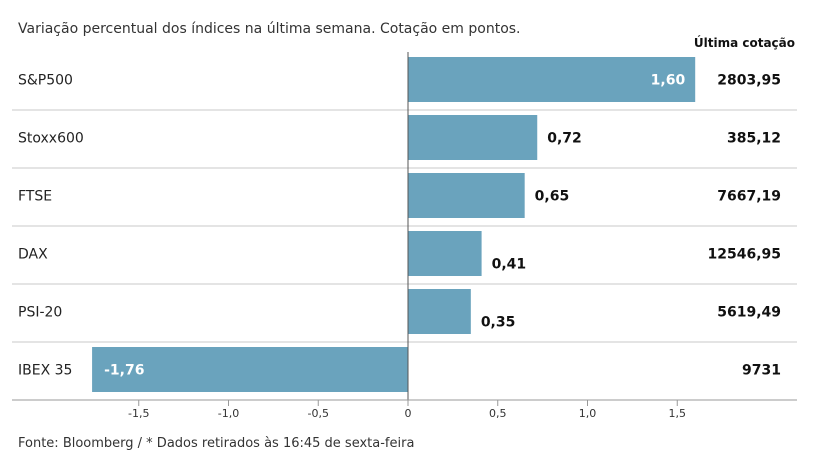 This screenshot has width=817, height=460. I want to click on x-tick-label: -1,5, so click(138, 413).